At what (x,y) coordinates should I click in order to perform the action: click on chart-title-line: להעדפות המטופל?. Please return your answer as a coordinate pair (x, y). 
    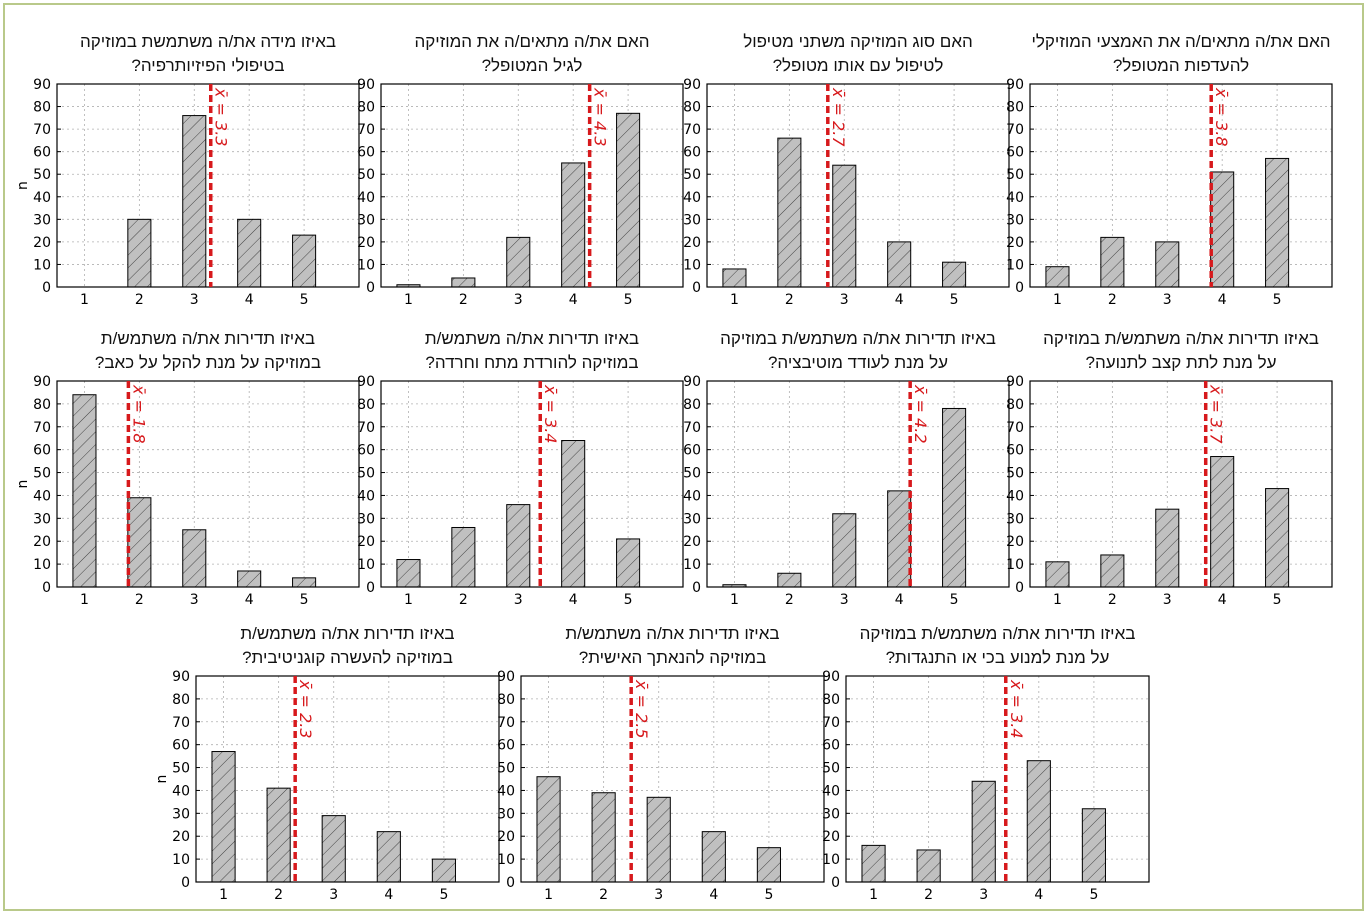
    Looking at the image, I should click on (1181, 65).